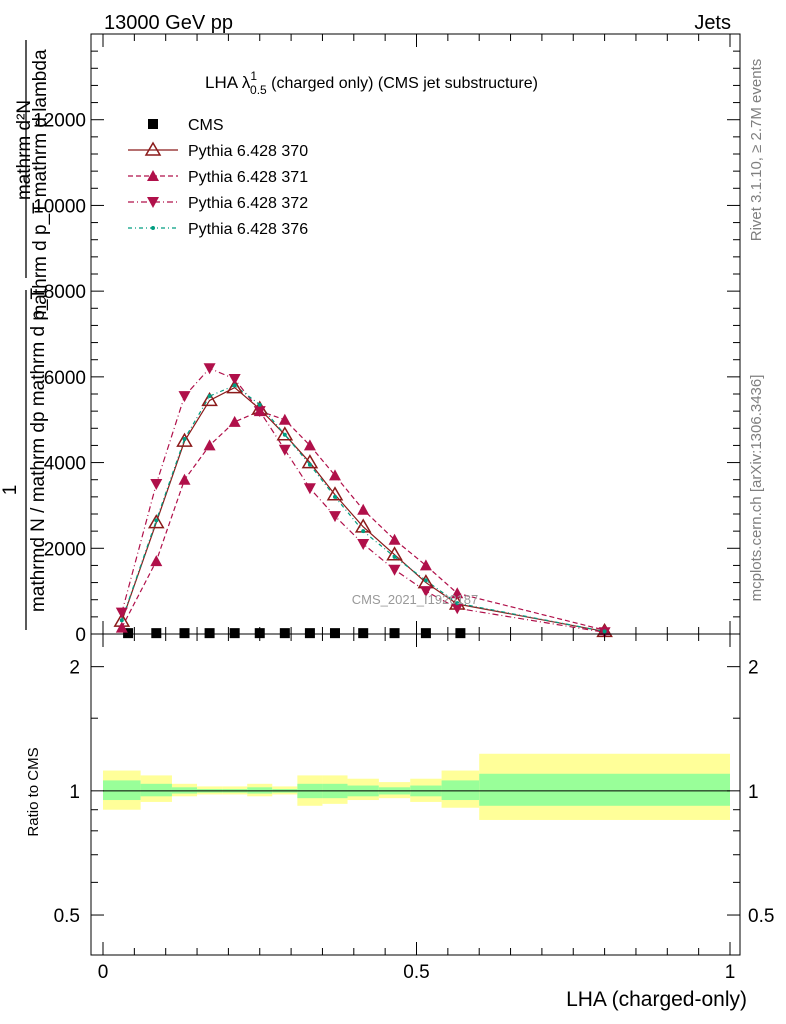 The image size is (786, 1024). Describe the element at coordinates (59, 206) in the screenshot. I see `main-y-tick-label: 10000` at that location.